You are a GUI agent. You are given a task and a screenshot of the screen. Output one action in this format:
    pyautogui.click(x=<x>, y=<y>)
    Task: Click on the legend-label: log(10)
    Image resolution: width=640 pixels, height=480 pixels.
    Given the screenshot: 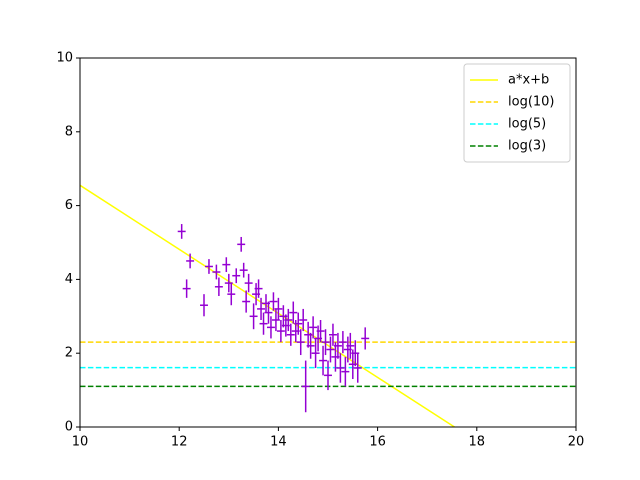 What is the action you would take?
    pyautogui.click(x=531, y=102)
    